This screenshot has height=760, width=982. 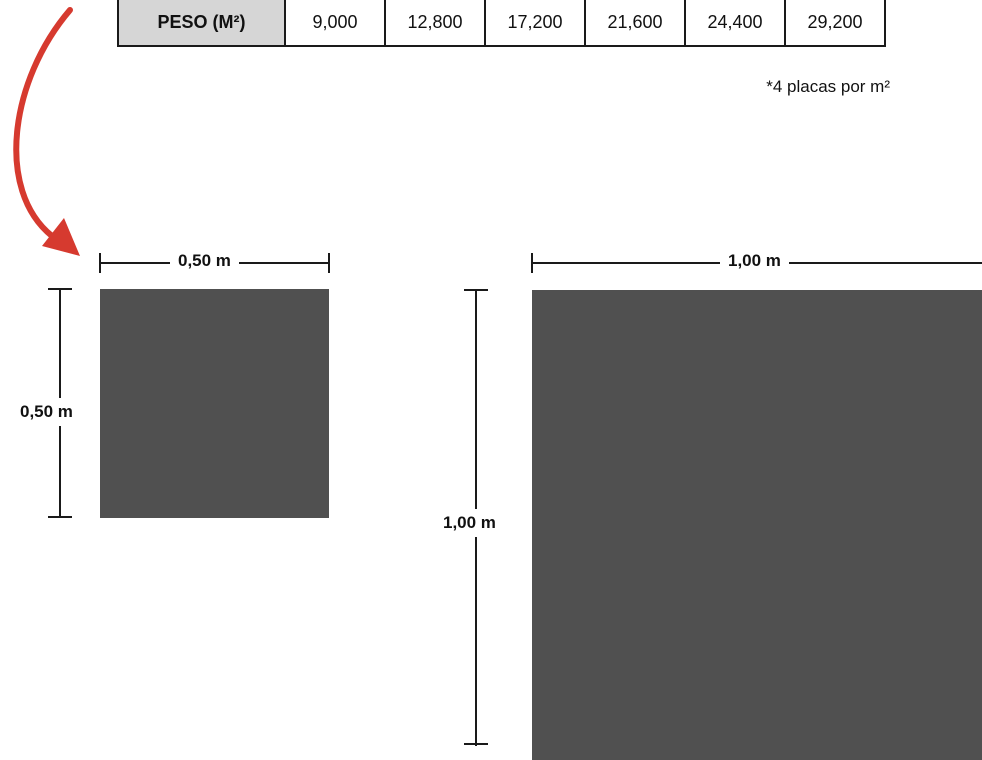 I want to click on footnote: *4 placas por m², so click(x=828, y=86).